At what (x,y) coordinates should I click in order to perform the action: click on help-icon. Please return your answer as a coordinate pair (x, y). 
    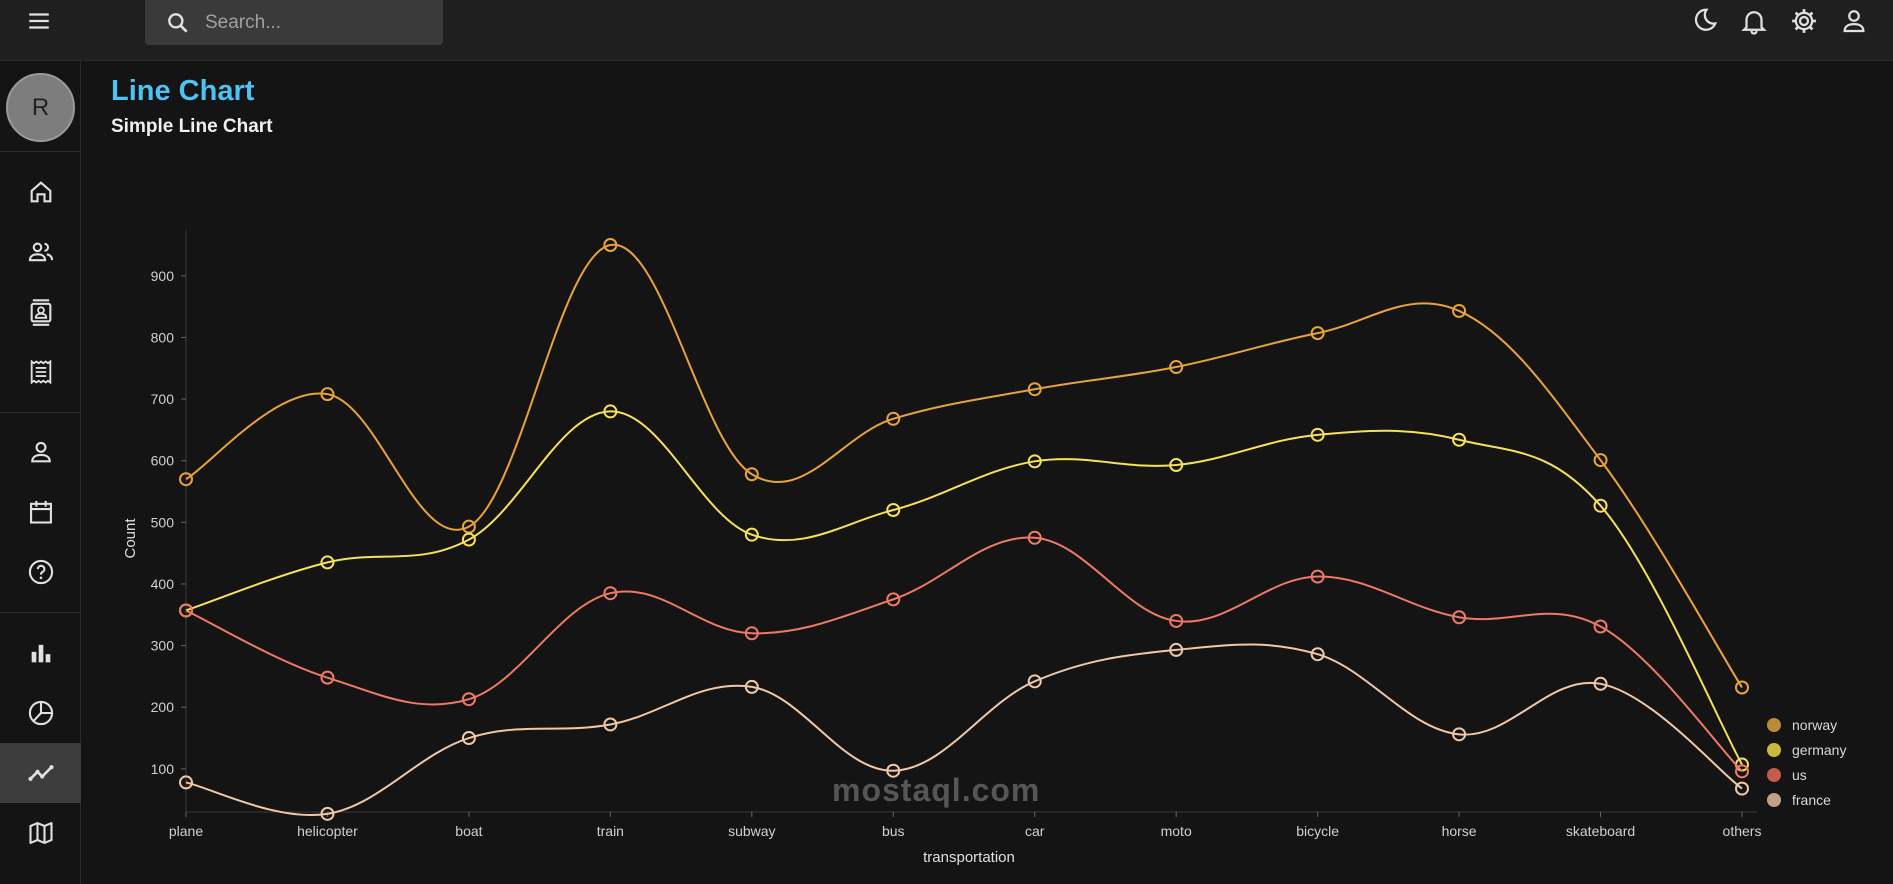
    Looking at the image, I should click on (40, 572).